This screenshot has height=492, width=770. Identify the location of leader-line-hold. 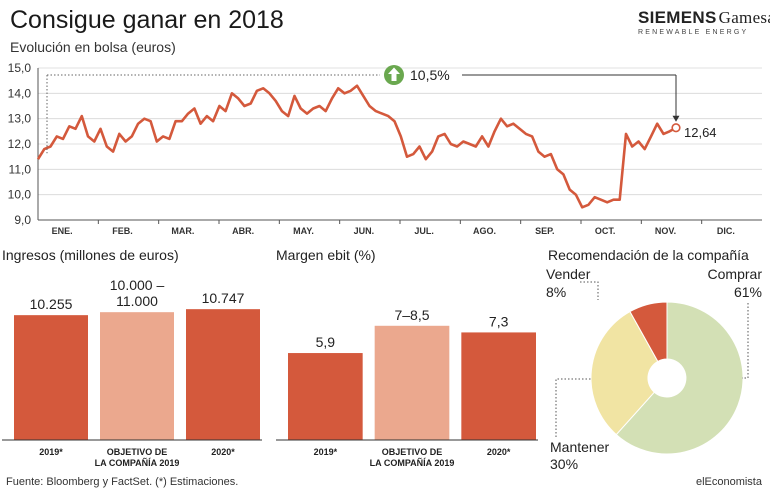
(573, 407).